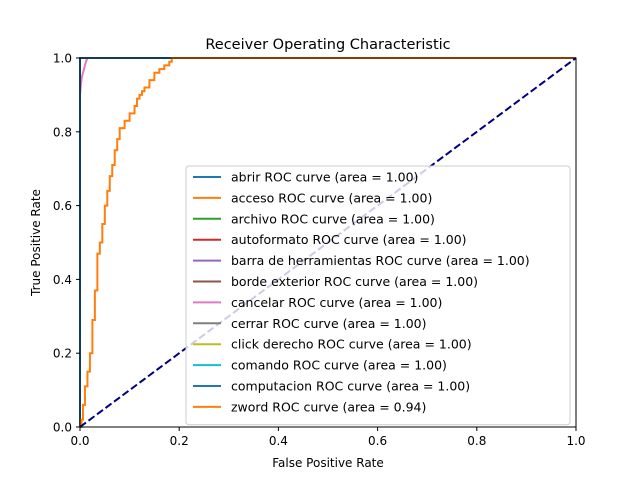  Describe the element at coordinates (62, 428) in the screenshot. I see `y-tick-label: 0.0` at that location.